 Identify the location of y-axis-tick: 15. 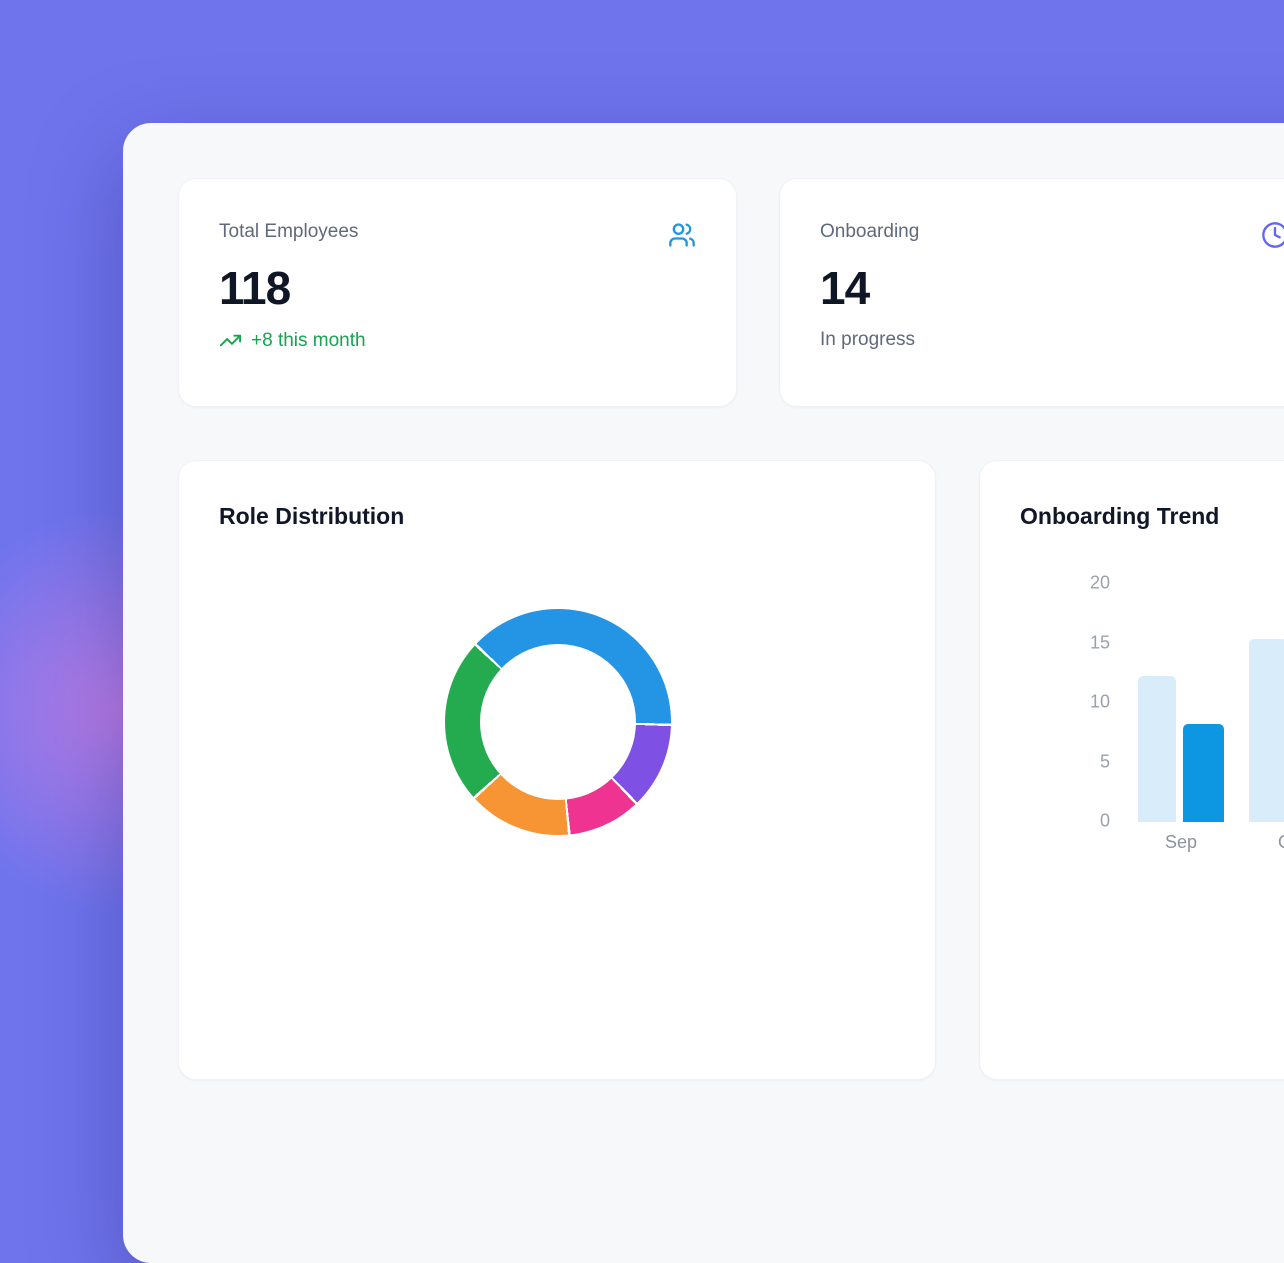
(1099, 642).